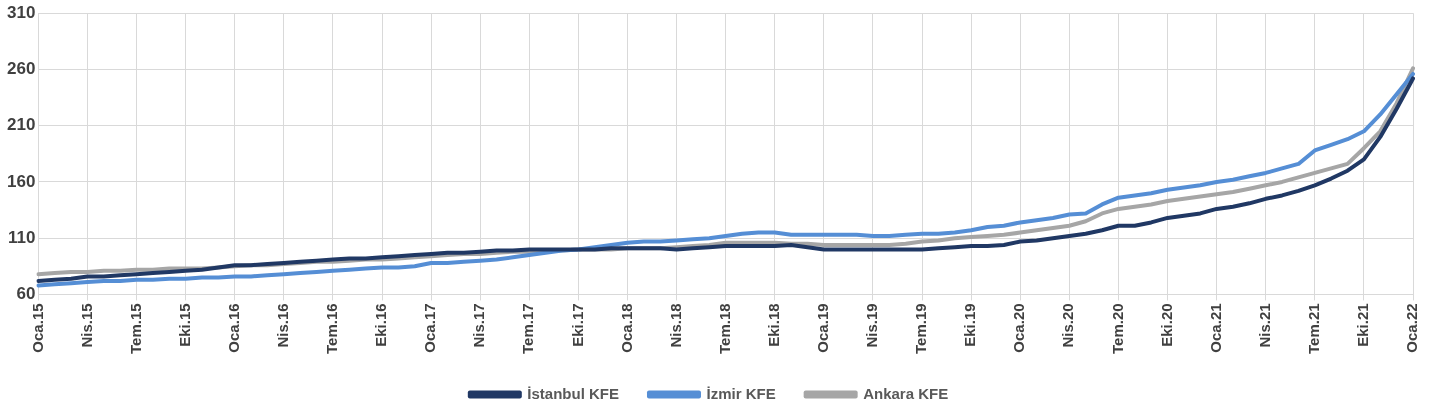 The image size is (1434, 412). What do you see at coordinates (573, 393) in the screenshot?
I see `legend-label: İstanbul KFE` at bounding box center [573, 393].